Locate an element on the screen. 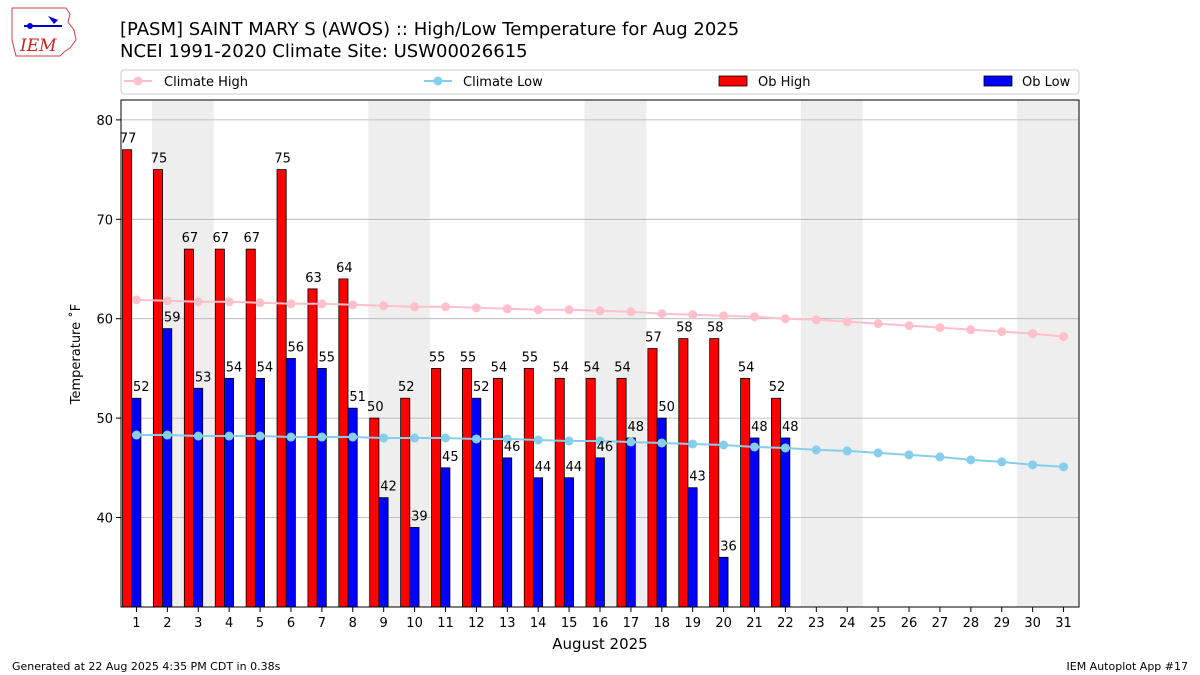 The image size is (1200, 675). weekend-band is located at coordinates (831, 353).